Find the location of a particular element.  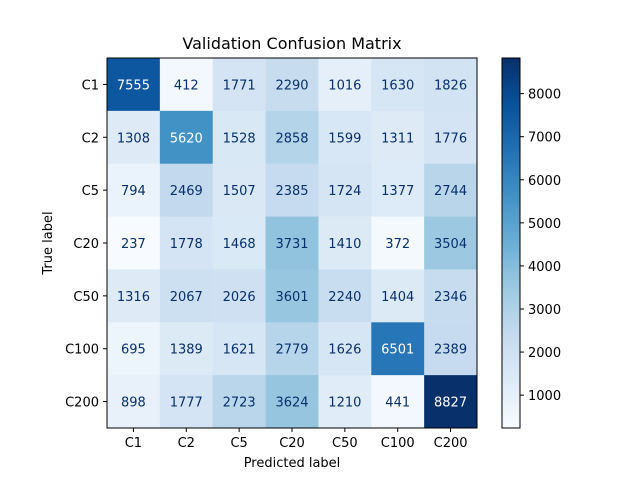

cell-value-label: 1724 is located at coordinates (344, 191).